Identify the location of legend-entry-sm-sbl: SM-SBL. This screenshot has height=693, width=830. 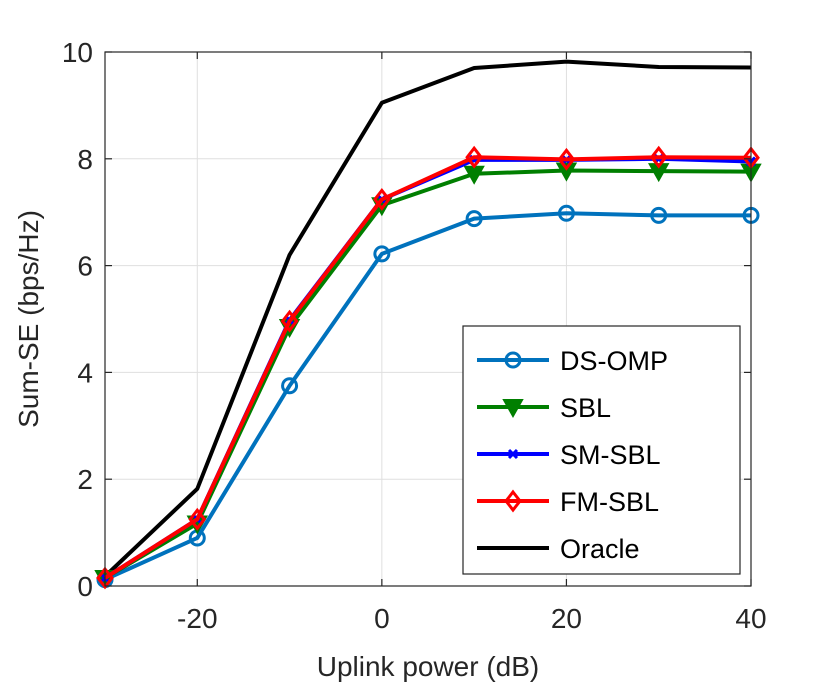
(569, 455).